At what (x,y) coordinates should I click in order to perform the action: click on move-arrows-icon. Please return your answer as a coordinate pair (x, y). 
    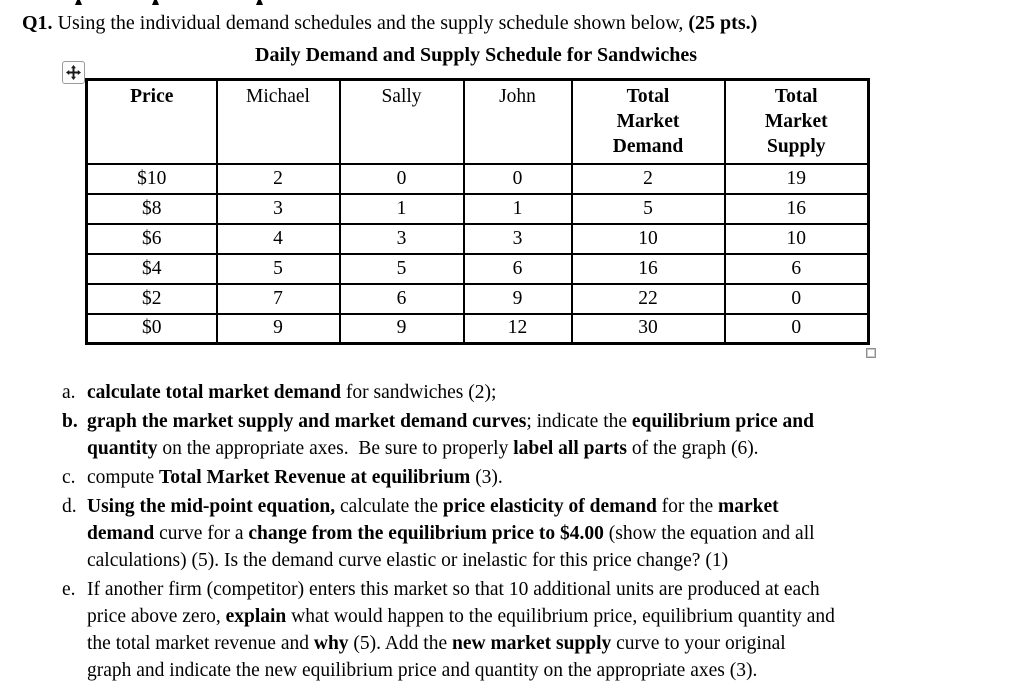
    Looking at the image, I should click on (73, 72).